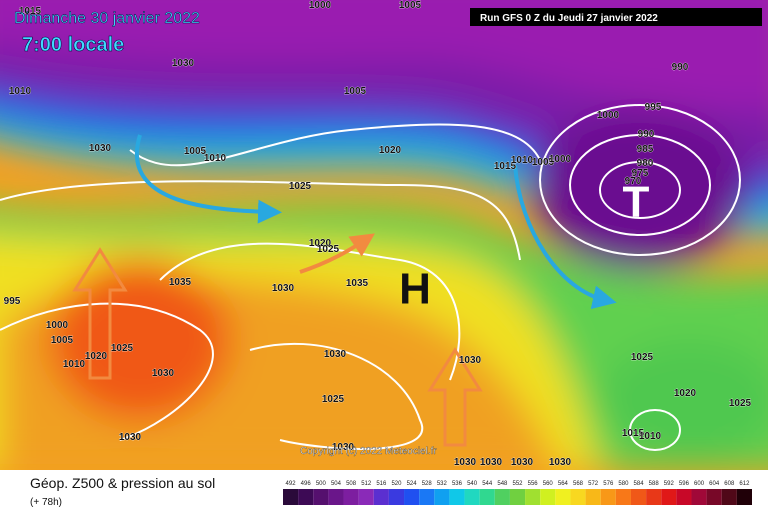 The image size is (768, 512). I want to click on footer-title: Géop. Z500 & pression au sol, so click(122, 483).